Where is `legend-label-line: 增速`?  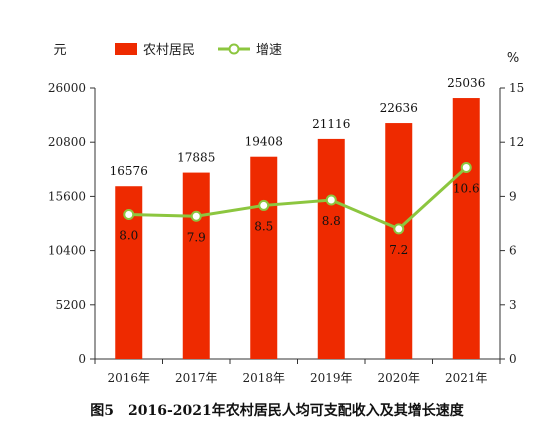 legend-label-line: 增速 is located at coordinates (269, 50).